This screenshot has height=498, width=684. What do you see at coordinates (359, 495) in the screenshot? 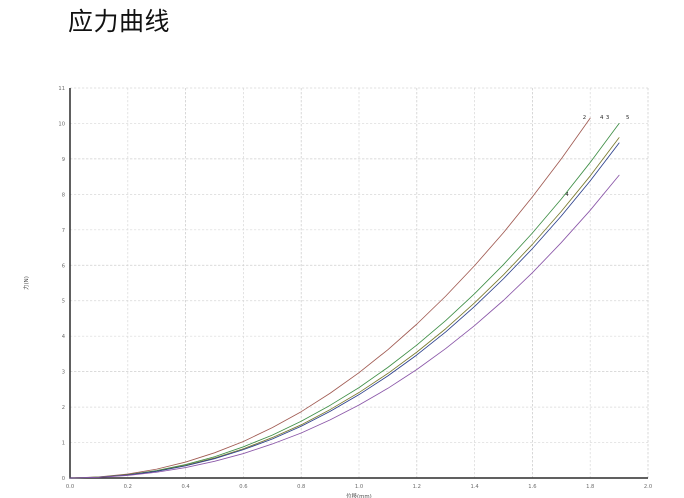
I see `x-axis-title: 位移(mm)` at bounding box center [359, 495].